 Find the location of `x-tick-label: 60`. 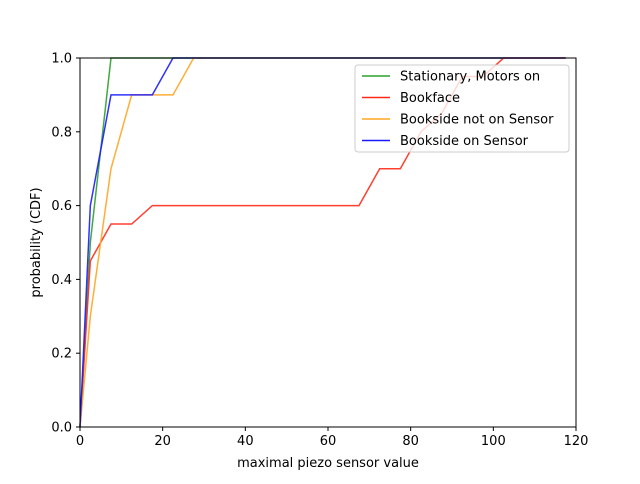

x-tick-label: 60 is located at coordinates (328, 441).